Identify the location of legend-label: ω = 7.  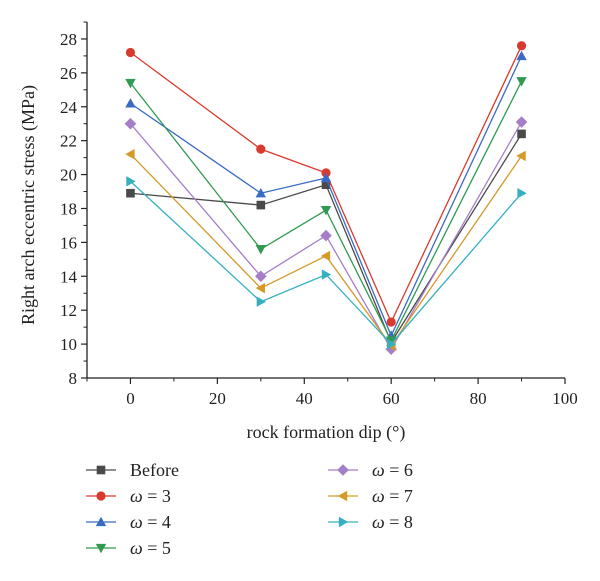
(392, 496).